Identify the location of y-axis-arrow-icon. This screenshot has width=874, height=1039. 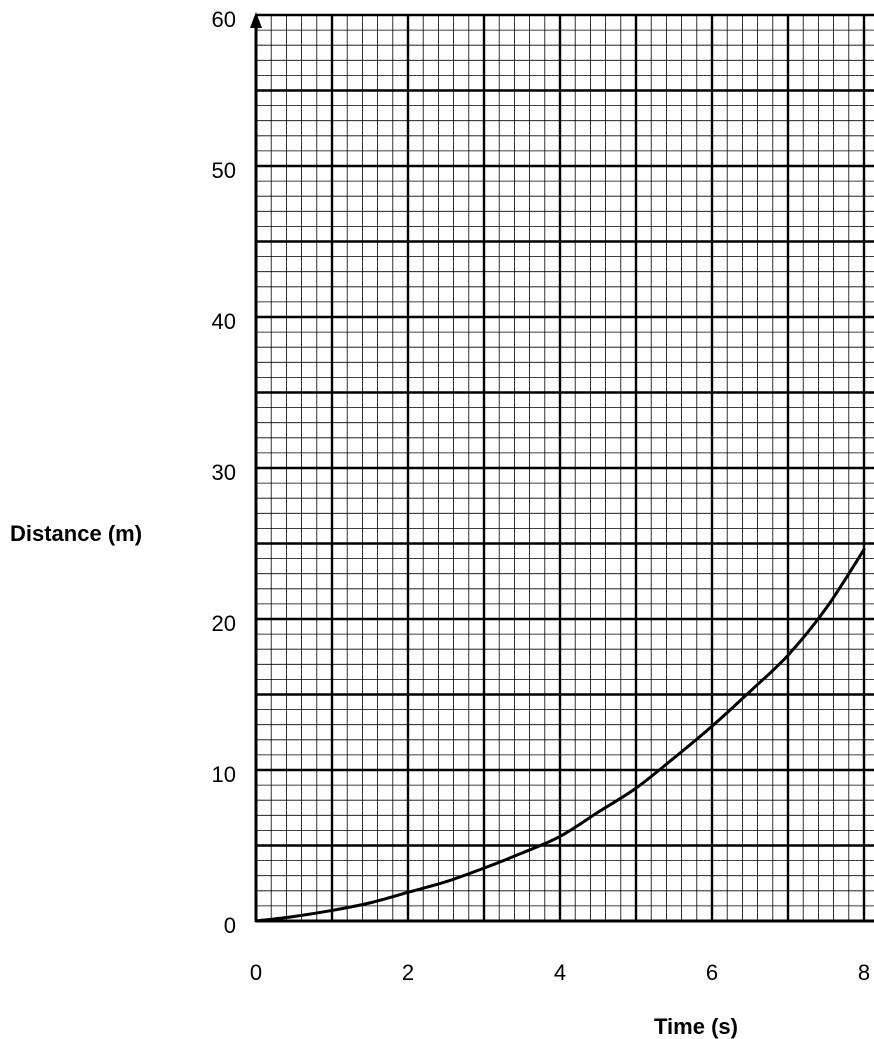
(256, 20).